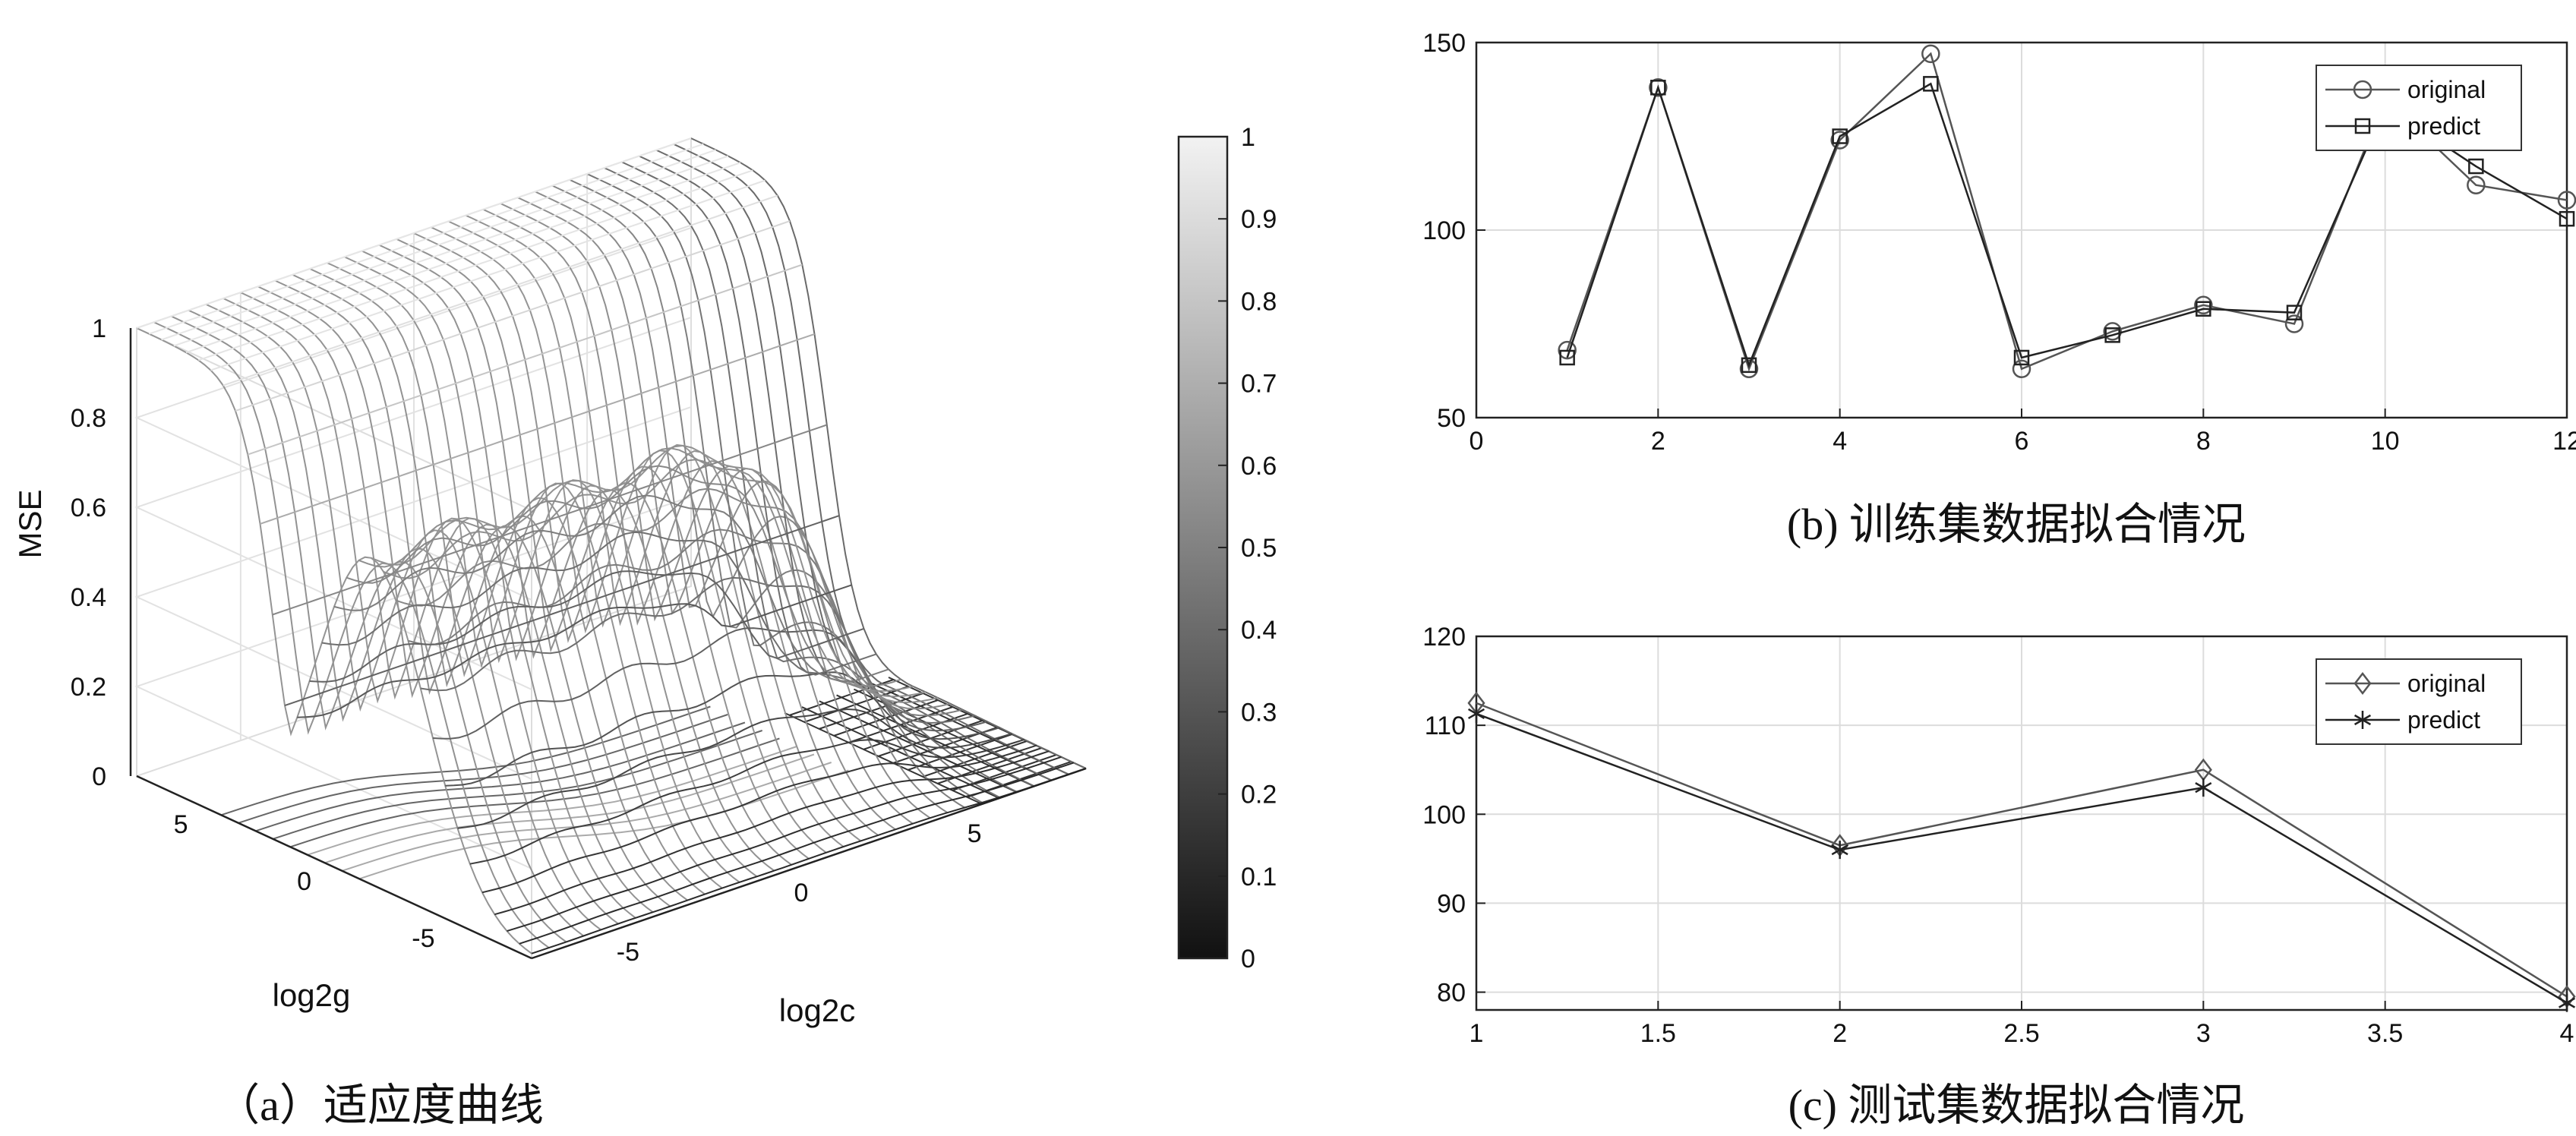 The image size is (2576, 1136). I want to click on colorbar-tick-label: 0.1, so click(1259, 877).